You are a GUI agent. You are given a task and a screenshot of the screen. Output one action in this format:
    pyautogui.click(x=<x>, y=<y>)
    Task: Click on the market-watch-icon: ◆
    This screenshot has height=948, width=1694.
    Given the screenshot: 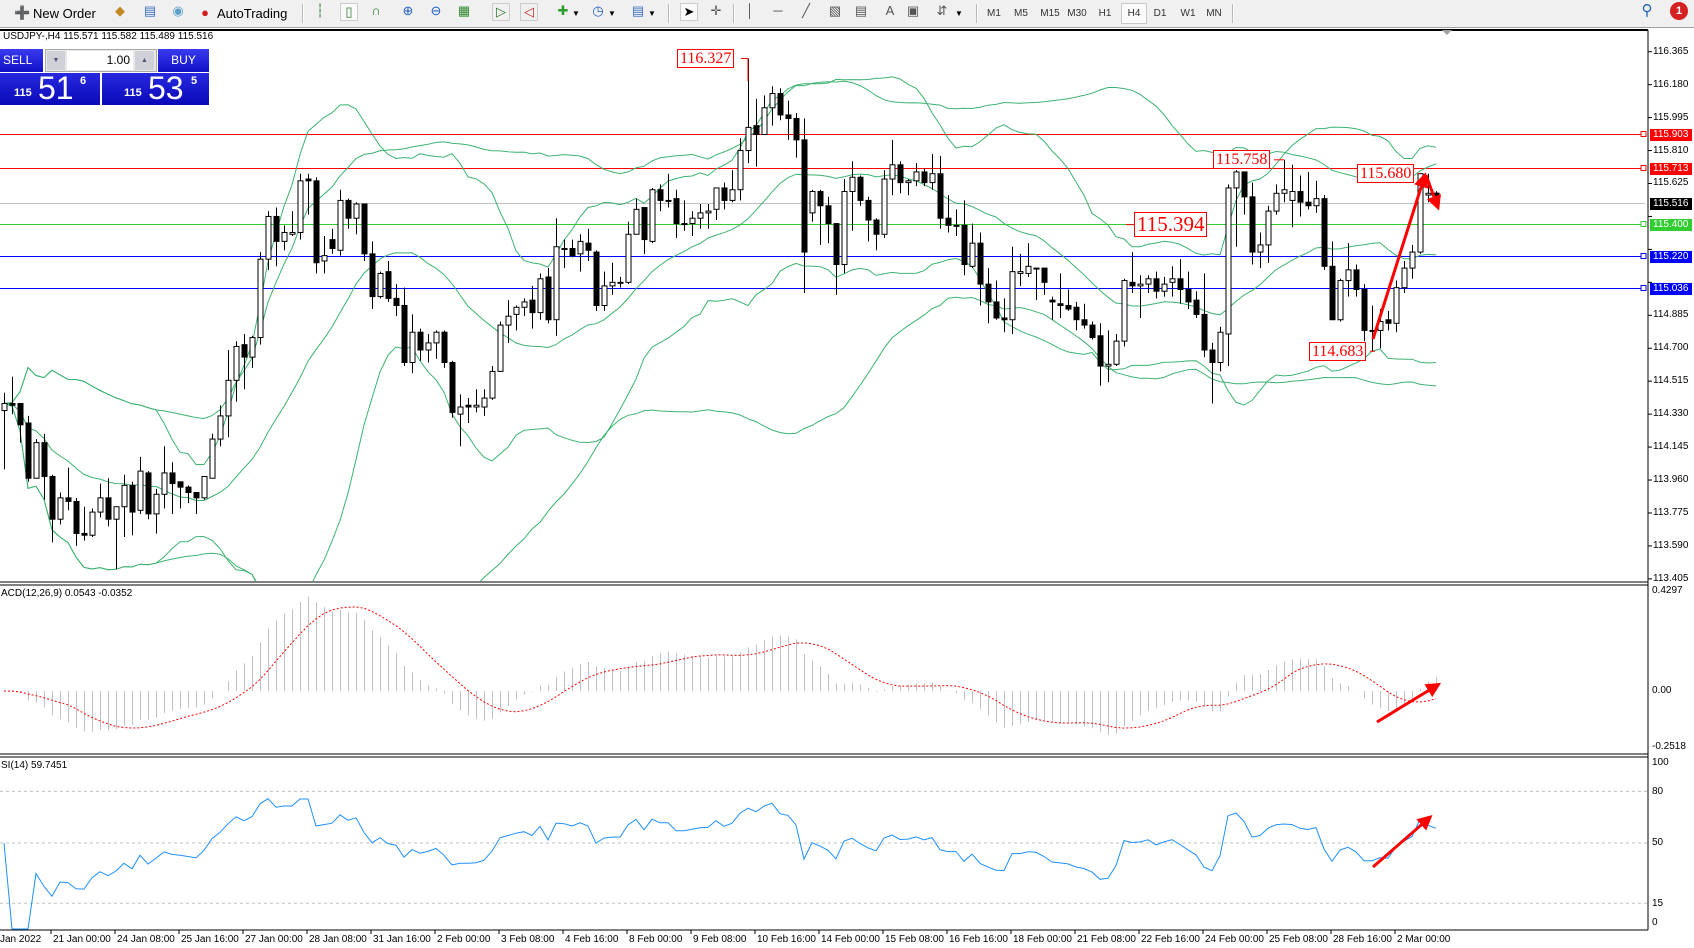 What is the action you would take?
    pyautogui.click(x=120, y=10)
    